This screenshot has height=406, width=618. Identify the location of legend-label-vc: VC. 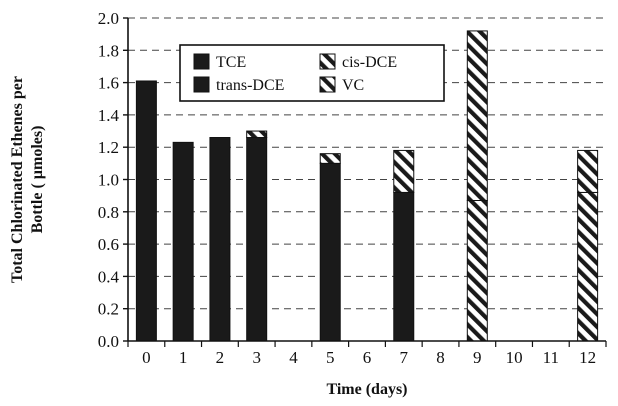
(353, 85).